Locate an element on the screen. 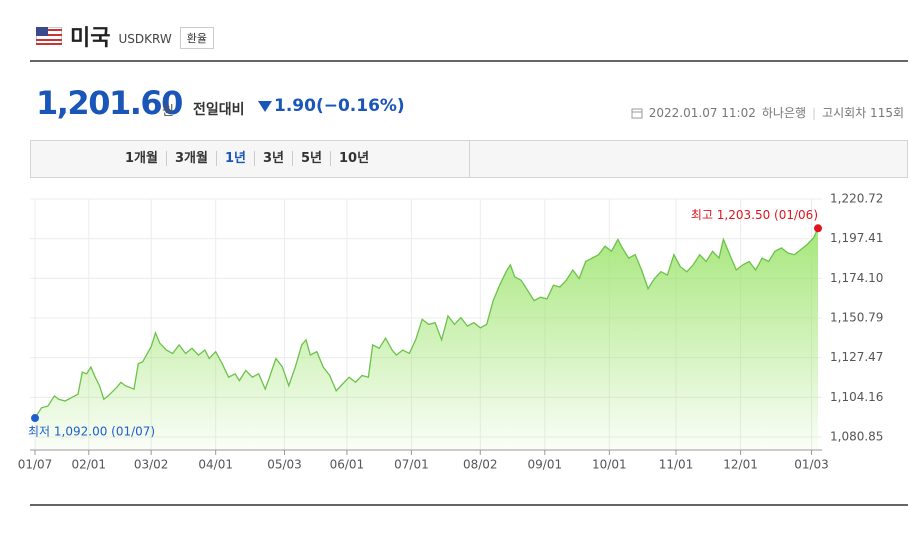 The height and width of the screenshot is (540, 910). x-tick-label: 02/01 is located at coordinates (88, 465).